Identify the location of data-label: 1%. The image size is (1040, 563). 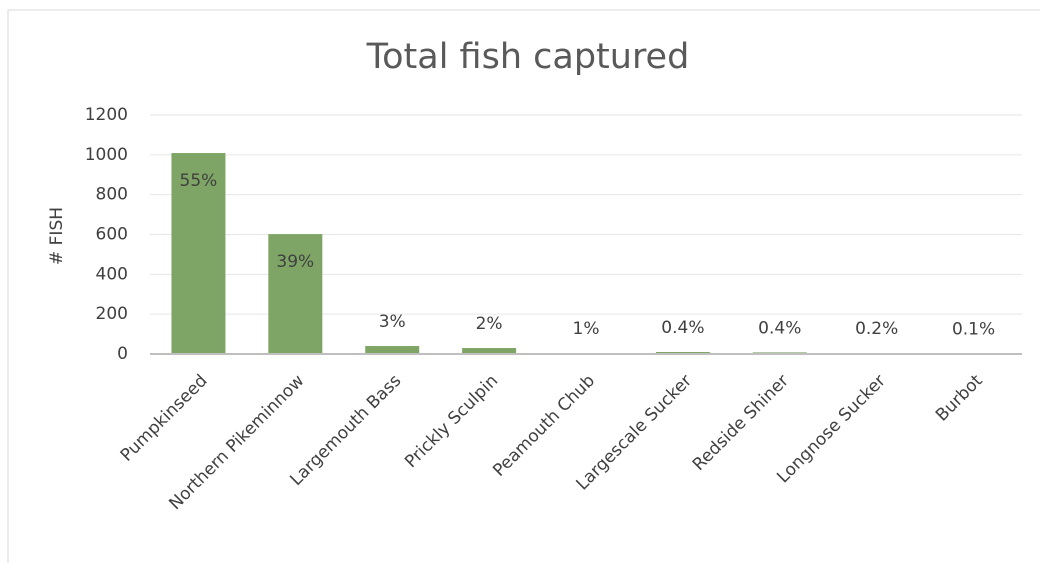
(586, 329).